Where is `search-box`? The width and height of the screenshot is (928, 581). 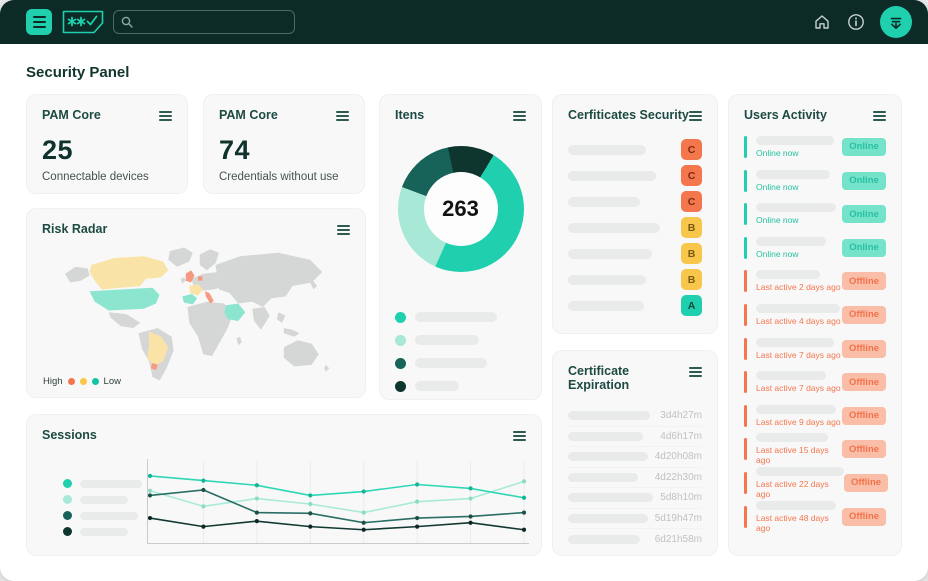
search-box is located at coordinates (204, 22).